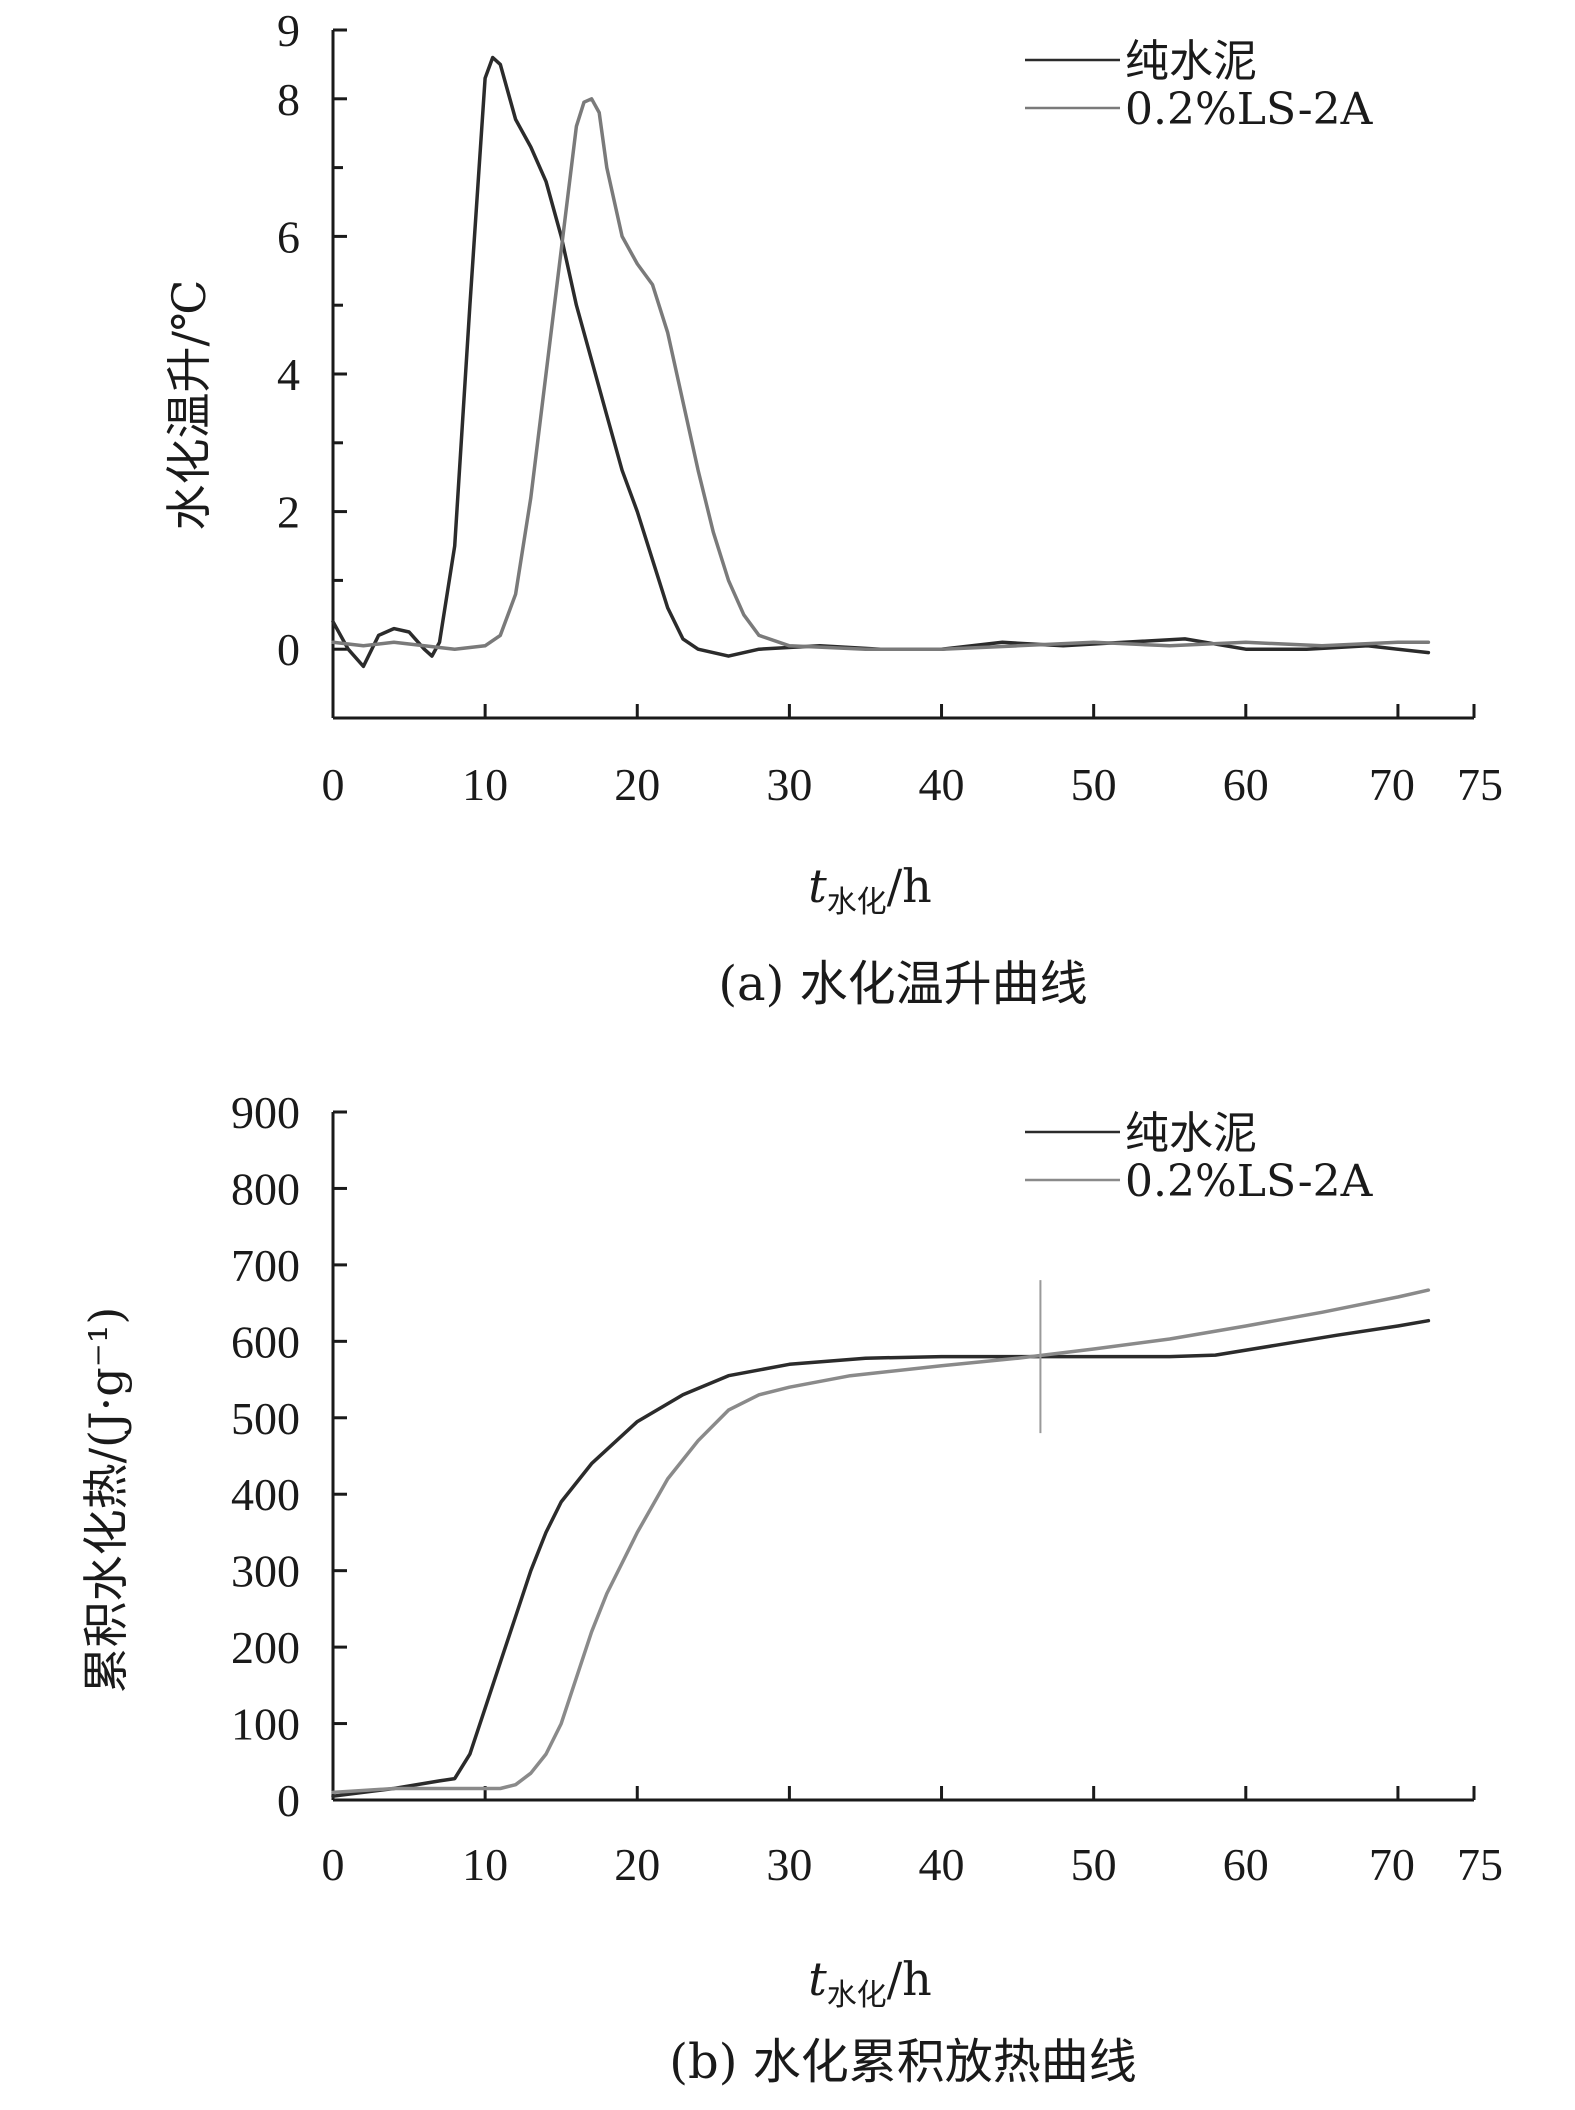 The height and width of the screenshot is (2110, 1575). What do you see at coordinates (485, 1864) in the screenshot?
I see `chart-b-x-tick-label: 10` at bounding box center [485, 1864].